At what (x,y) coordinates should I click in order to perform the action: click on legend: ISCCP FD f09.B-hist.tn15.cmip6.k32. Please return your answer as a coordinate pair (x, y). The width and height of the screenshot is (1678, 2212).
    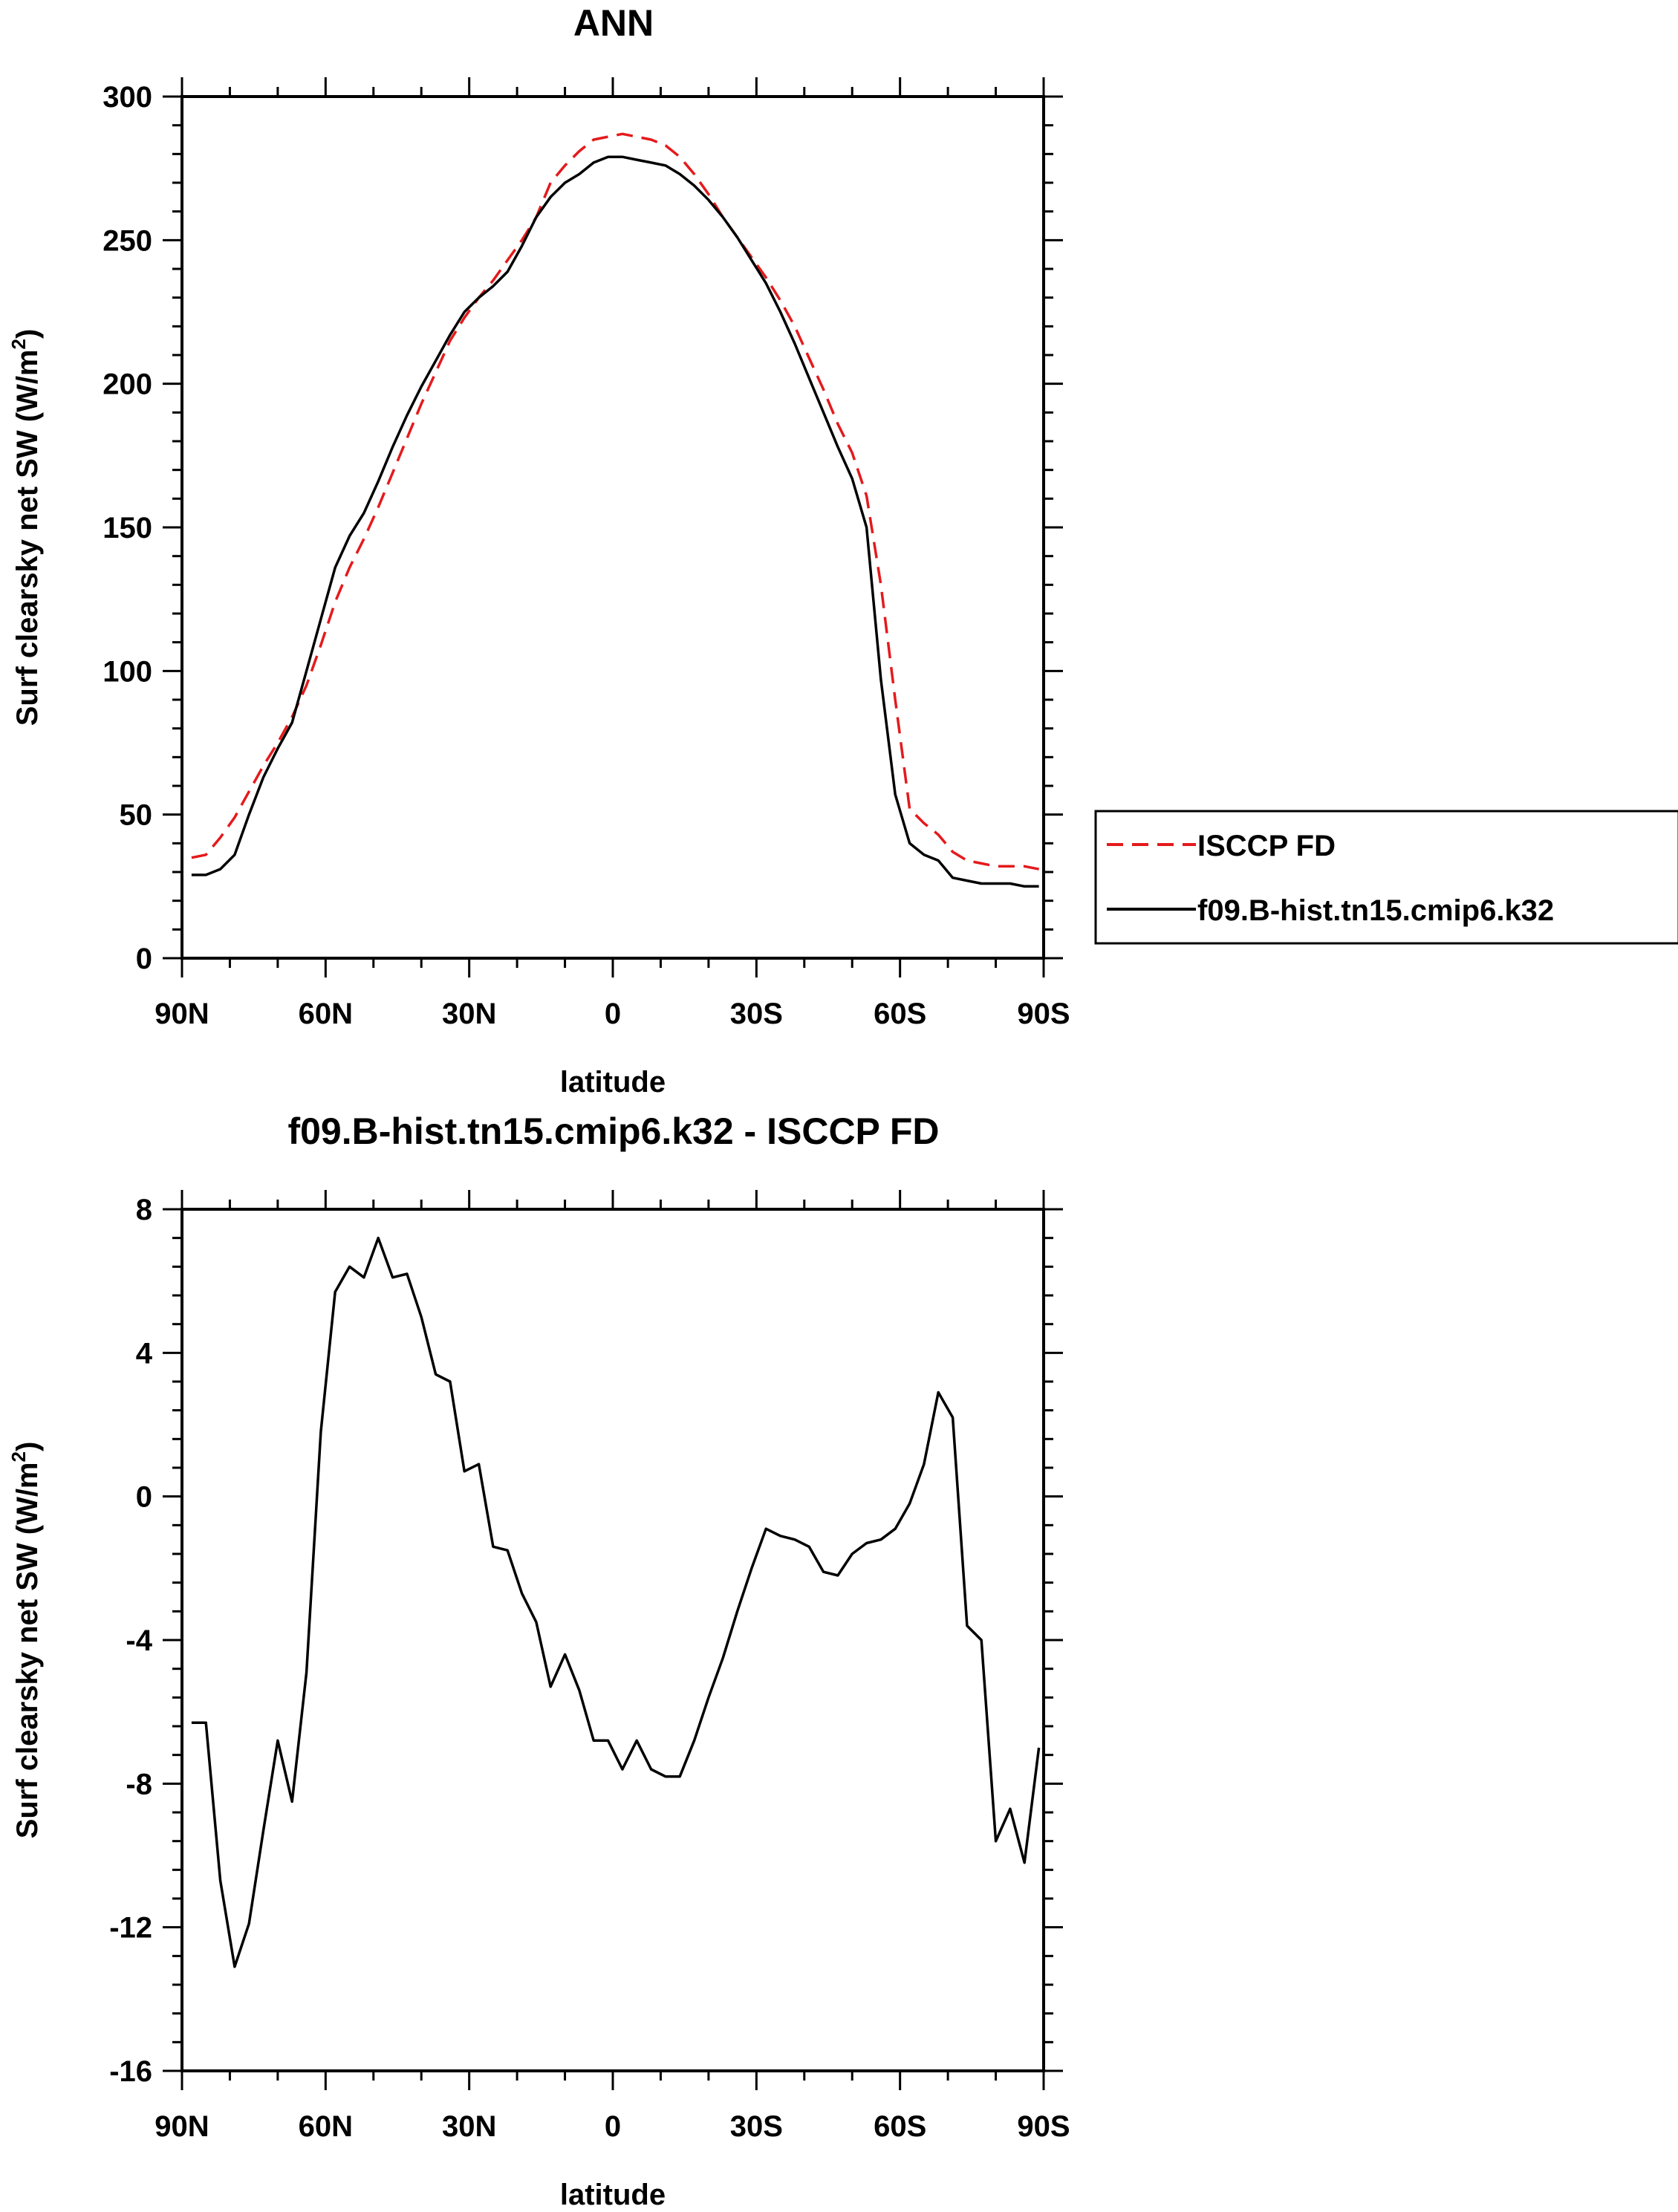
    Looking at the image, I should click on (1386, 877).